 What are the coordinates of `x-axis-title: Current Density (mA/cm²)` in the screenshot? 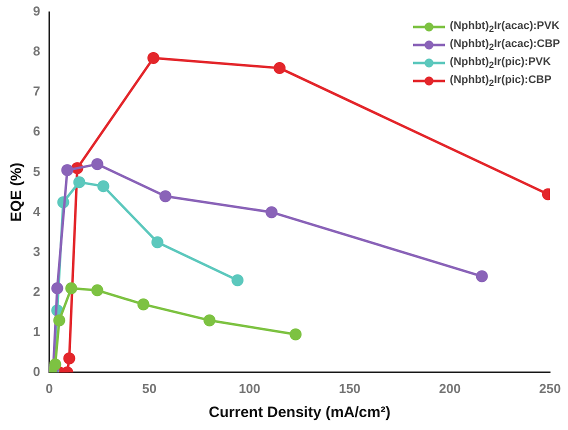 It's located at (299, 413).